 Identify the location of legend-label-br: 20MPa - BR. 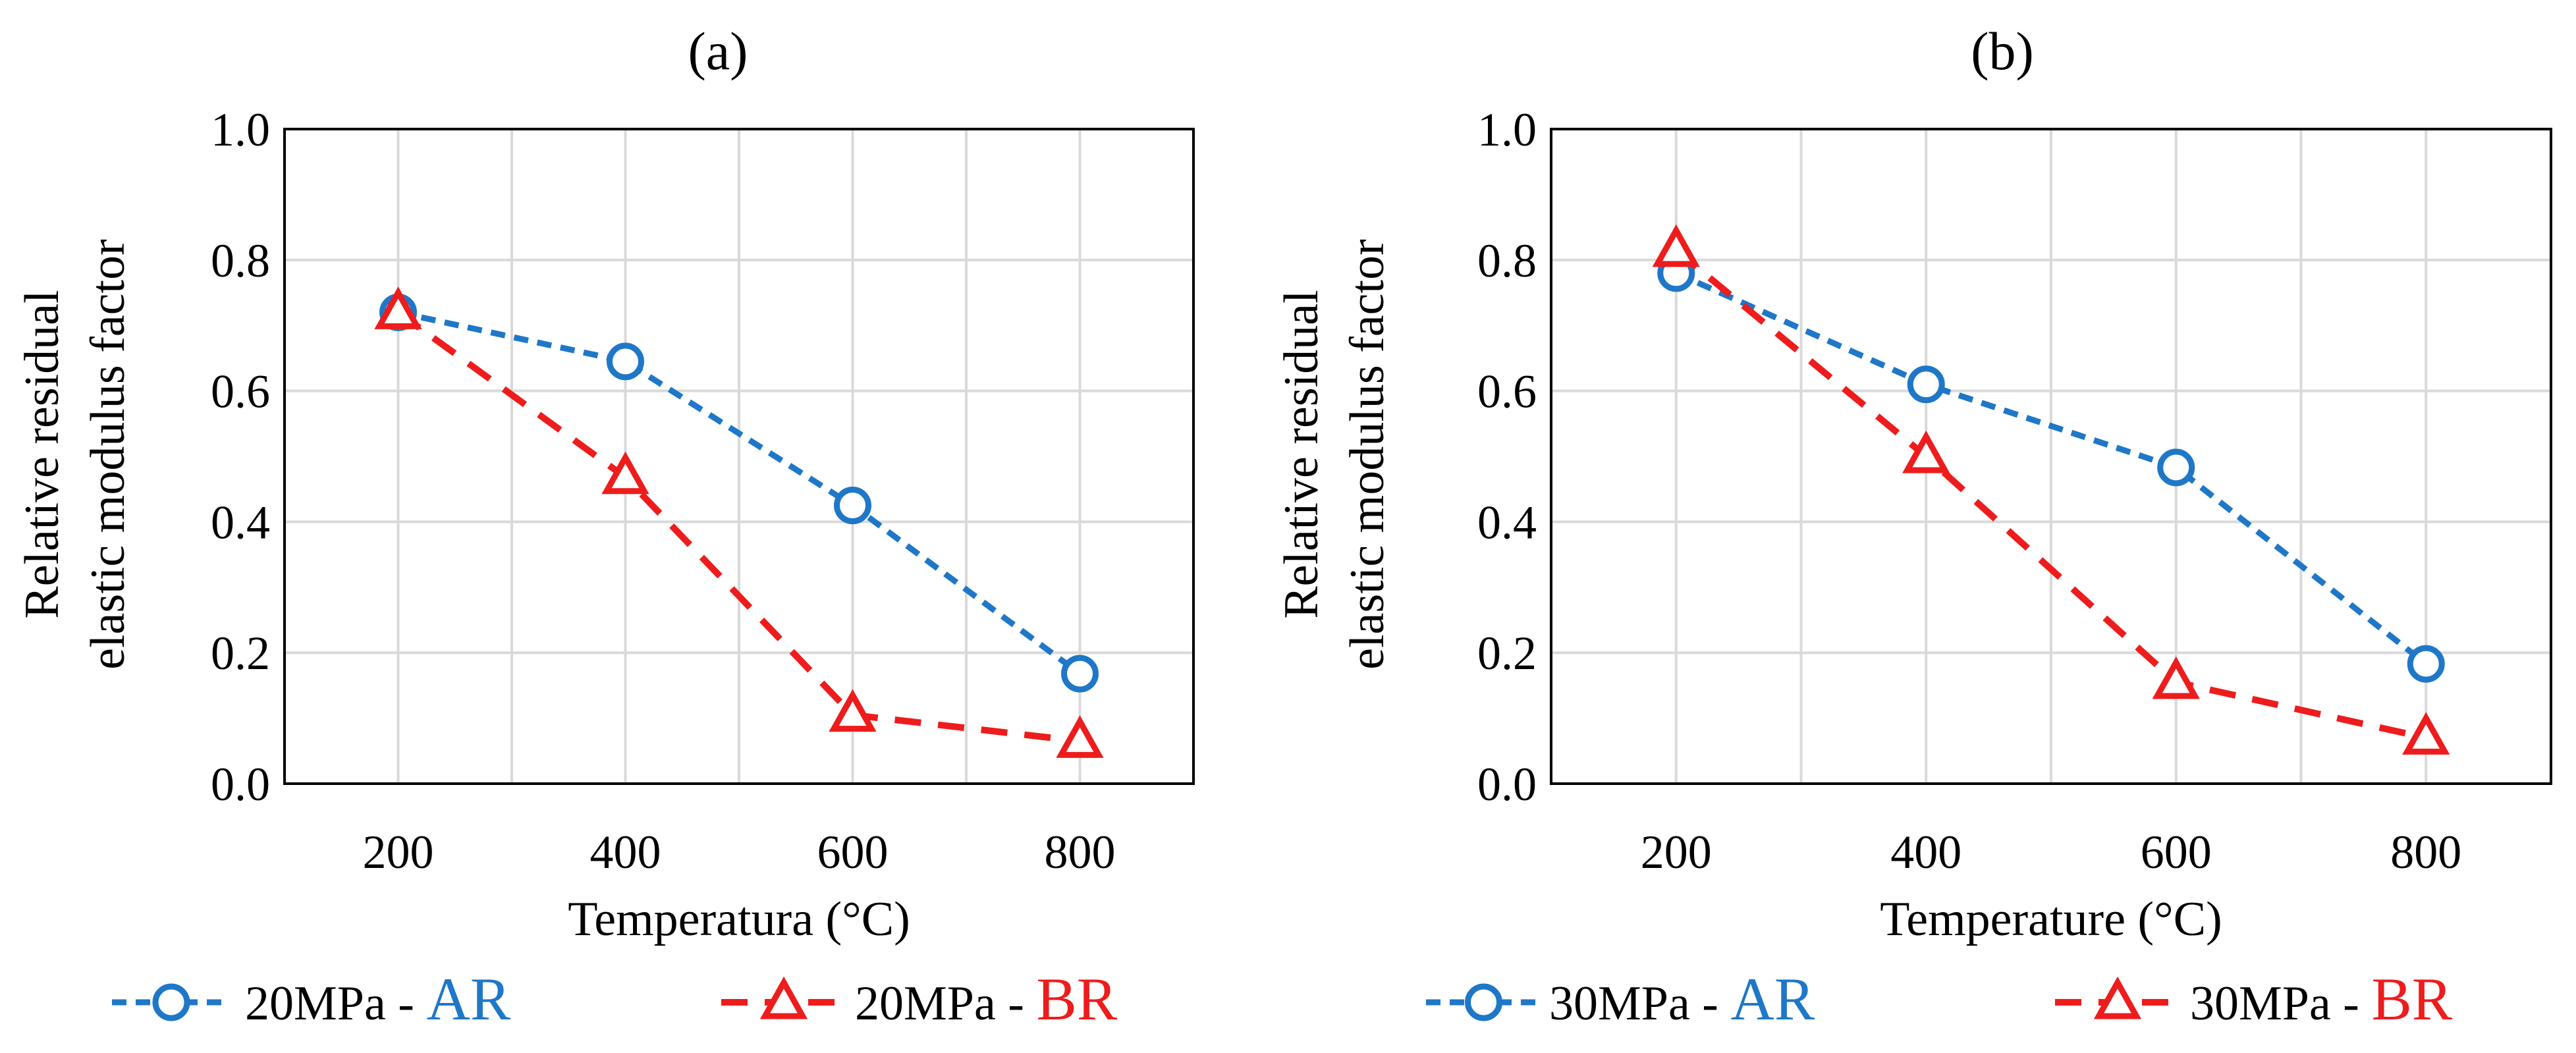
(986, 999).